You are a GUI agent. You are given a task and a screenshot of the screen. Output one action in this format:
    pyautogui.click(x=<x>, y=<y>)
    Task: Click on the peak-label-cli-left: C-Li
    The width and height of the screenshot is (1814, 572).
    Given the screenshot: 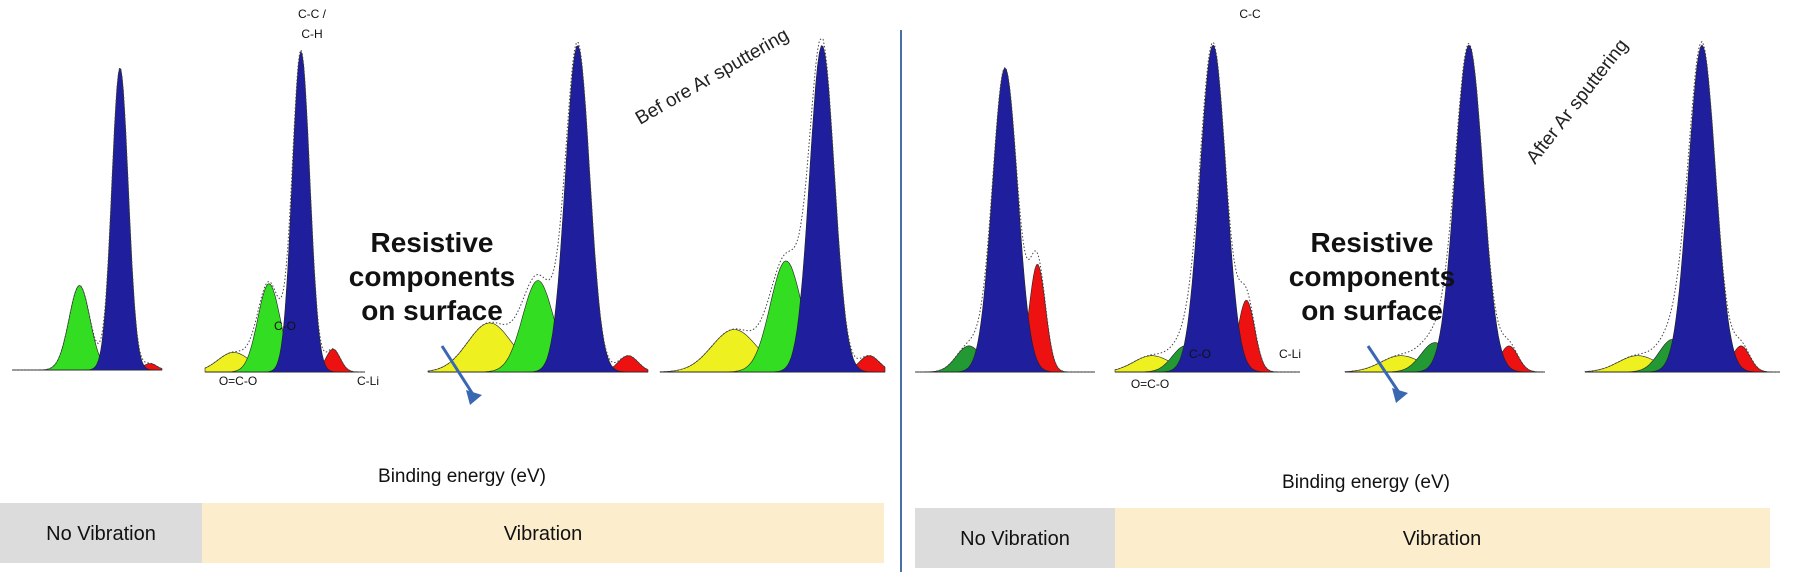 What is the action you would take?
    pyautogui.click(x=368, y=381)
    